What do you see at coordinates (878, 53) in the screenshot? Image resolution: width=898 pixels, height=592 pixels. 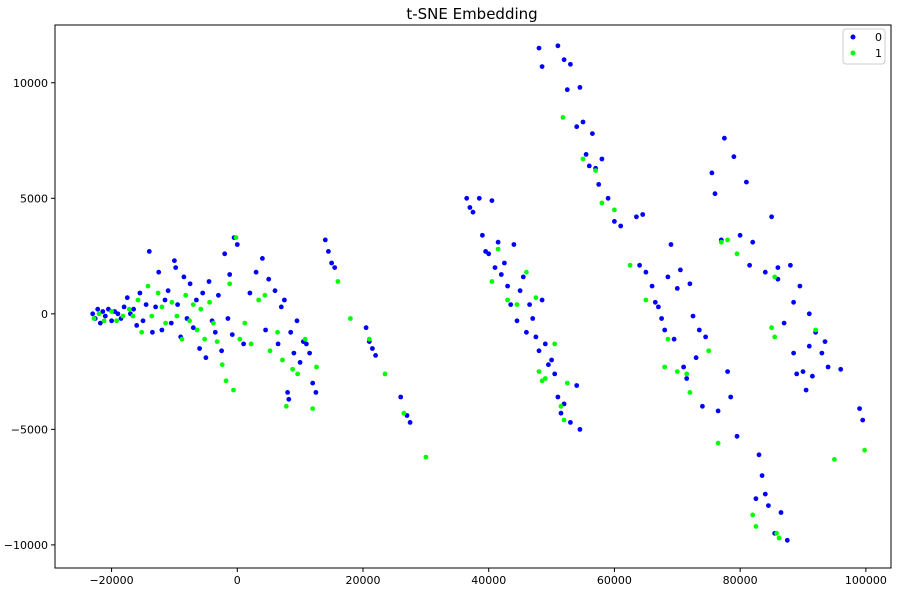 I see `legend-label-1: 1` at bounding box center [878, 53].